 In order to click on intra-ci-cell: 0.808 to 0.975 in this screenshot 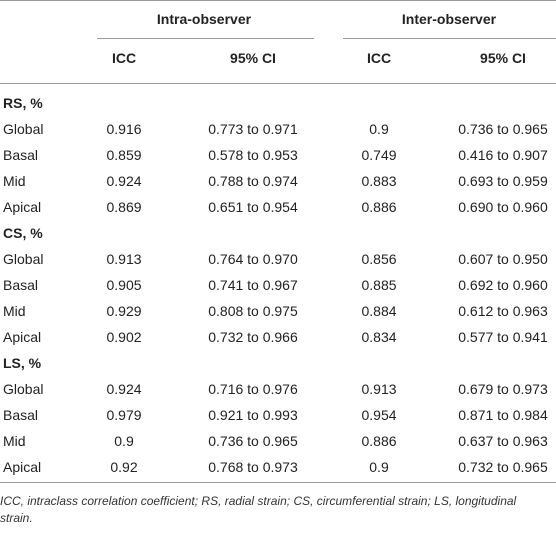, I will do `click(253, 311)`.